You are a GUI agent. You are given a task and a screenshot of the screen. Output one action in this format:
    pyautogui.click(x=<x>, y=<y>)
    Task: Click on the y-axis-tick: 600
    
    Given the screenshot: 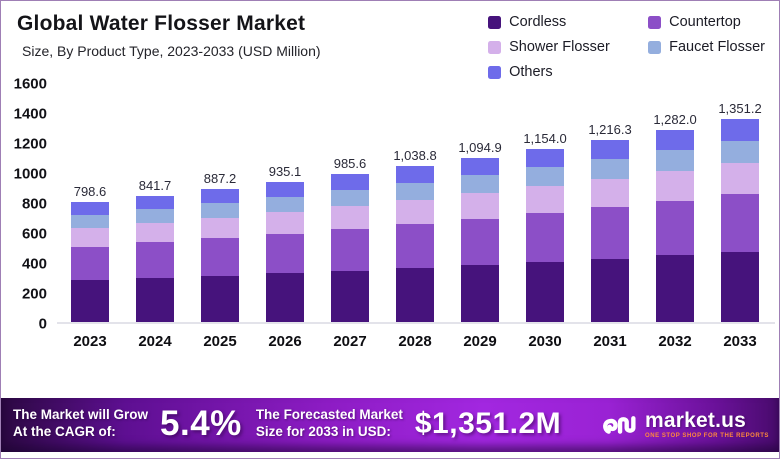 What is the action you would take?
    pyautogui.click(x=34, y=234)
    